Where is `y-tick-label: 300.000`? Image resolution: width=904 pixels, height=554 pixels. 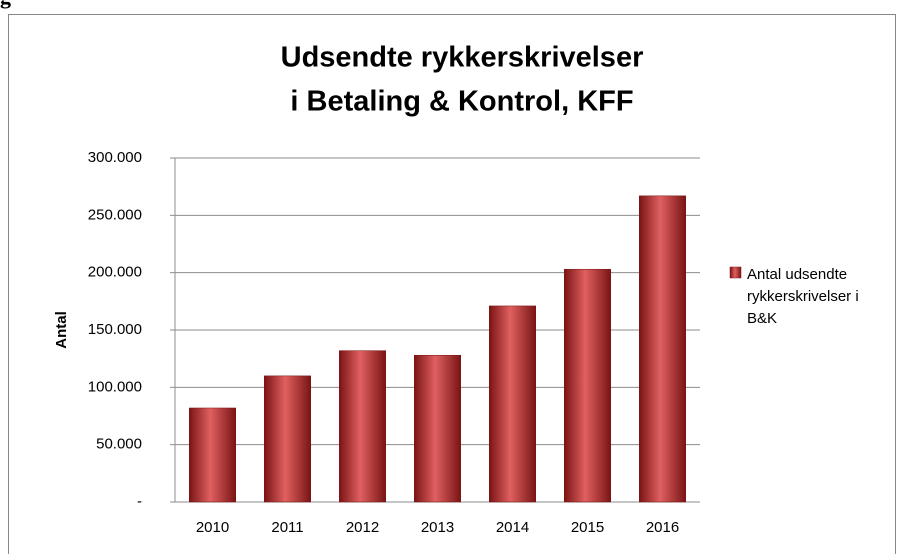
y-tick-label: 300.000 is located at coordinates (115, 157).